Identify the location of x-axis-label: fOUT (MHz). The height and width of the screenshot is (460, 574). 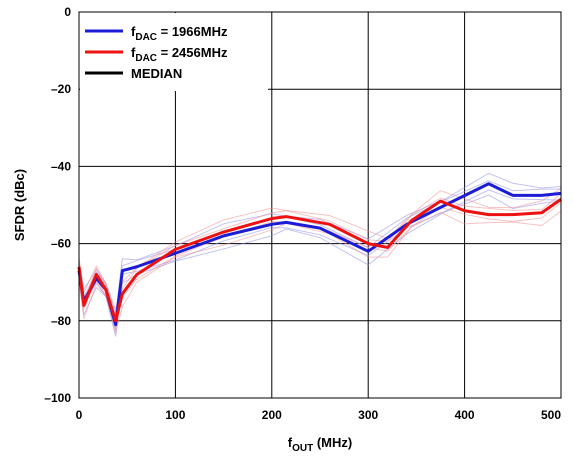
(320, 444).